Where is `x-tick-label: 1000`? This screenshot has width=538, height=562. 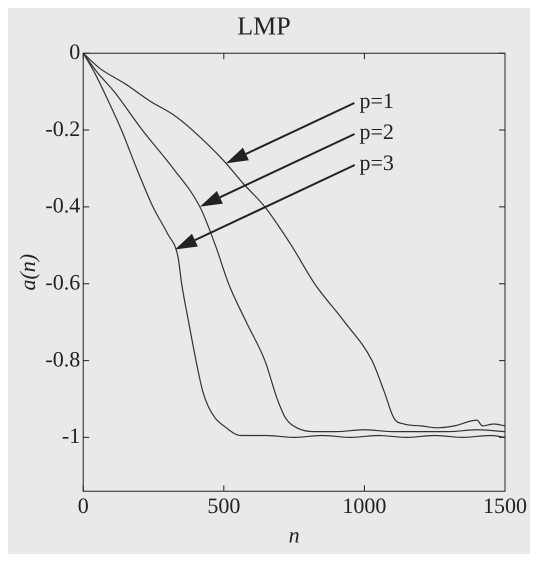 x-tick-label: 1000 is located at coordinates (364, 505).